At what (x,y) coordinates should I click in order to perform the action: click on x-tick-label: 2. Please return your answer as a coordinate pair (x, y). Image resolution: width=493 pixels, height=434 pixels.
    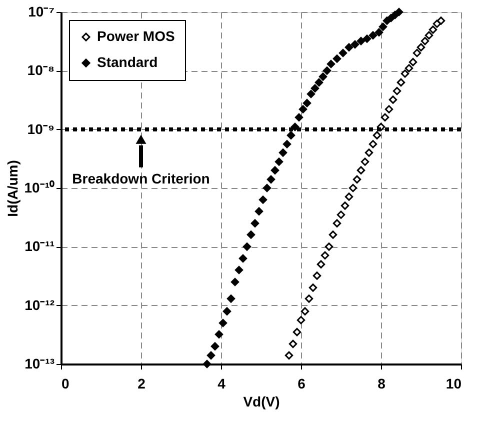
    Looking at the image, I should click on (142, 384).